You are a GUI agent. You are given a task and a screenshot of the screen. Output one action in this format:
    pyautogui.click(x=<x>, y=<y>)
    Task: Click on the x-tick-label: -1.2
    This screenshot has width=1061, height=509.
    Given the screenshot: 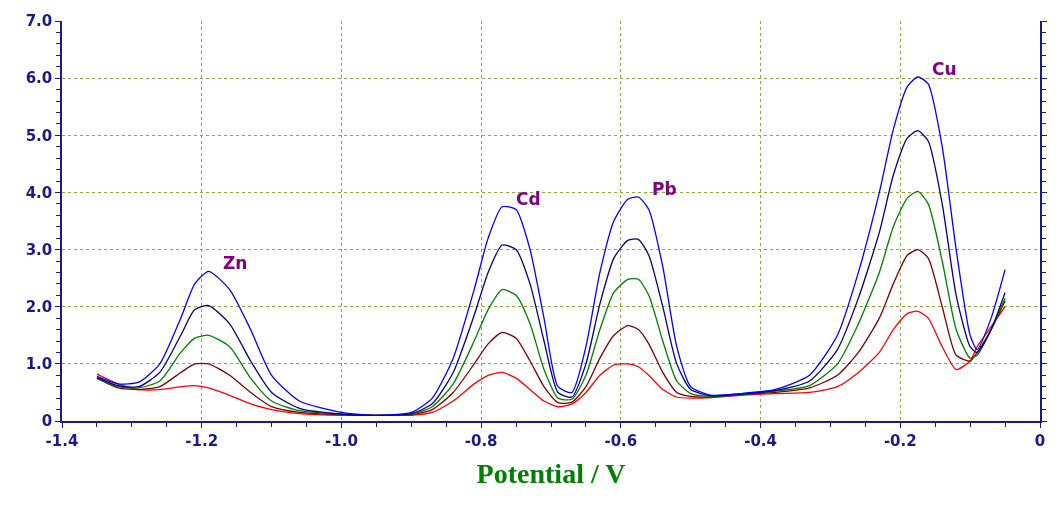 What is the action you would take?
    pyautogui.click(x=202, y=440)
    